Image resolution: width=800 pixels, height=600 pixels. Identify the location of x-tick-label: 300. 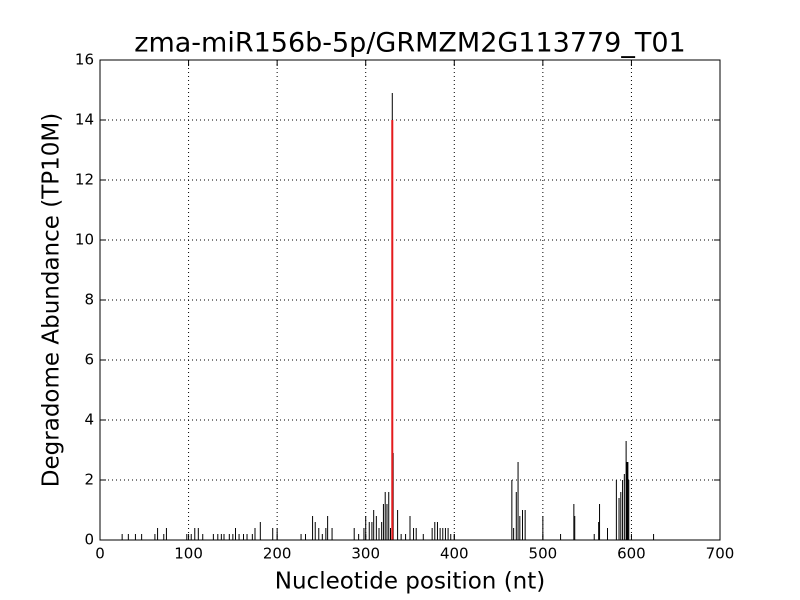
(365, 554).